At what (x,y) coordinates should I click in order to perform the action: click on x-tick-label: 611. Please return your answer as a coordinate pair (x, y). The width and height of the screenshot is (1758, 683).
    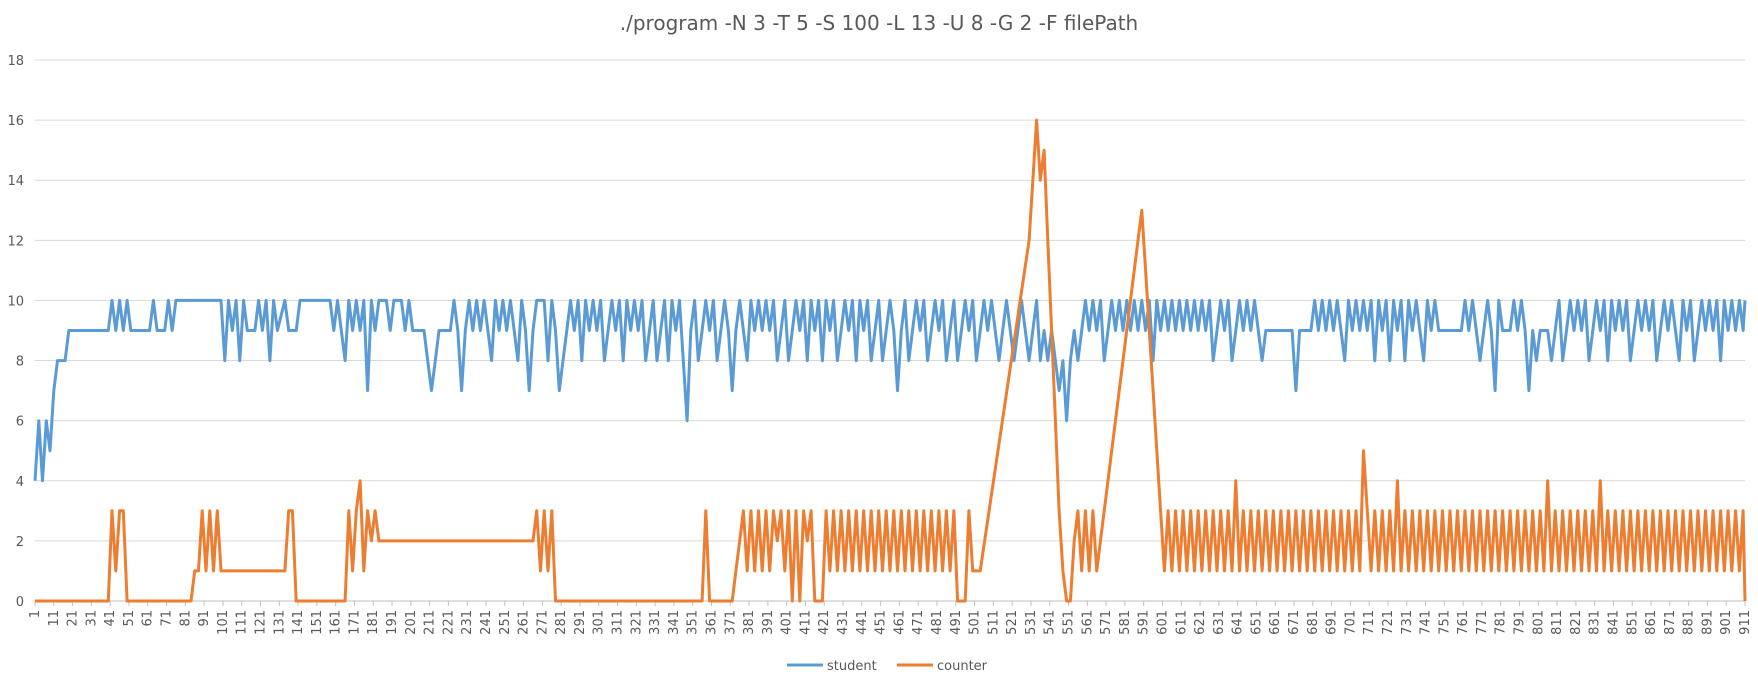
    Looking at the image, I should click on (1181, 622).